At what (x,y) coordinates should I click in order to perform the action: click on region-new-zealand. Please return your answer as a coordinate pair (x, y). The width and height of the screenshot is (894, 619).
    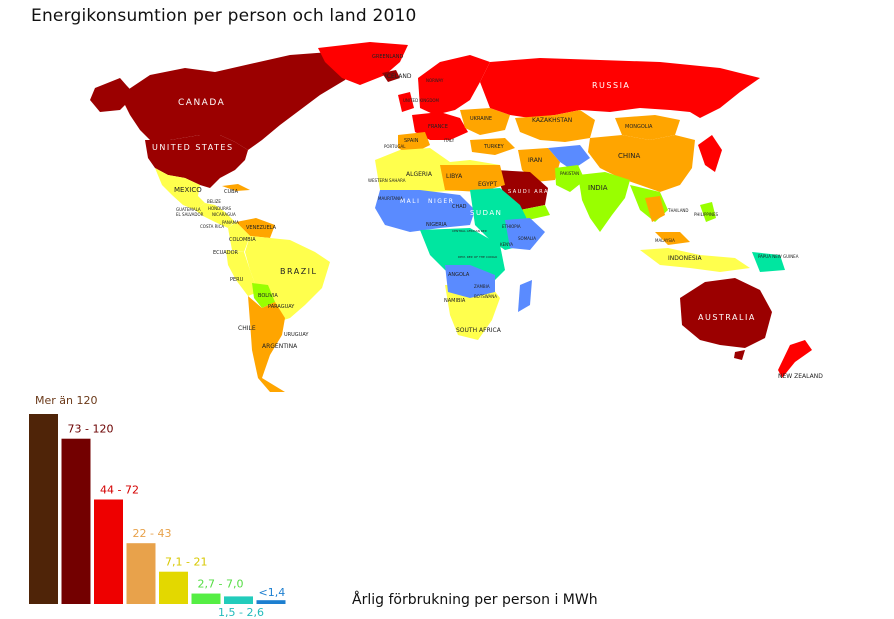
    Looking at the image, I should click on (795, 359).